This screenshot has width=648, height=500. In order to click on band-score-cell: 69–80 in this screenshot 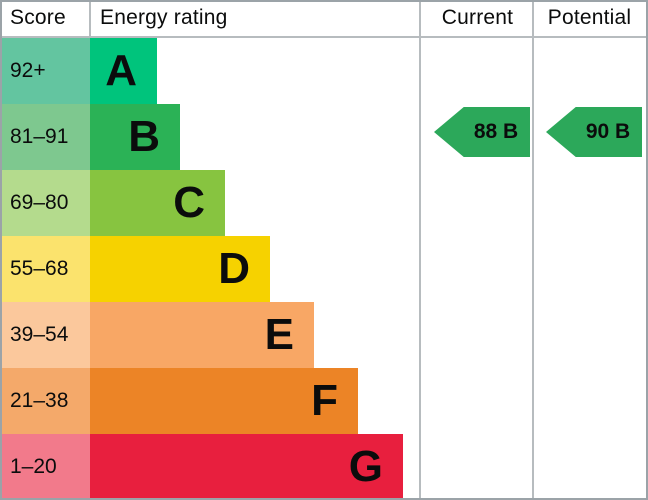, I will do `click(45, 203)`.